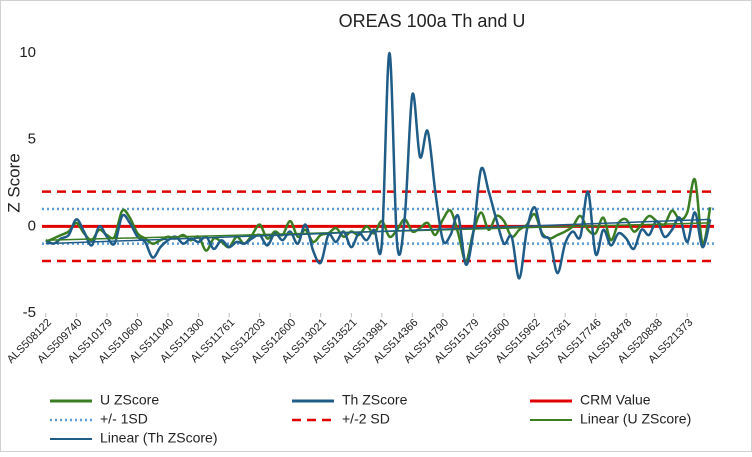  I want to click on trend-line, so click(378, 231).